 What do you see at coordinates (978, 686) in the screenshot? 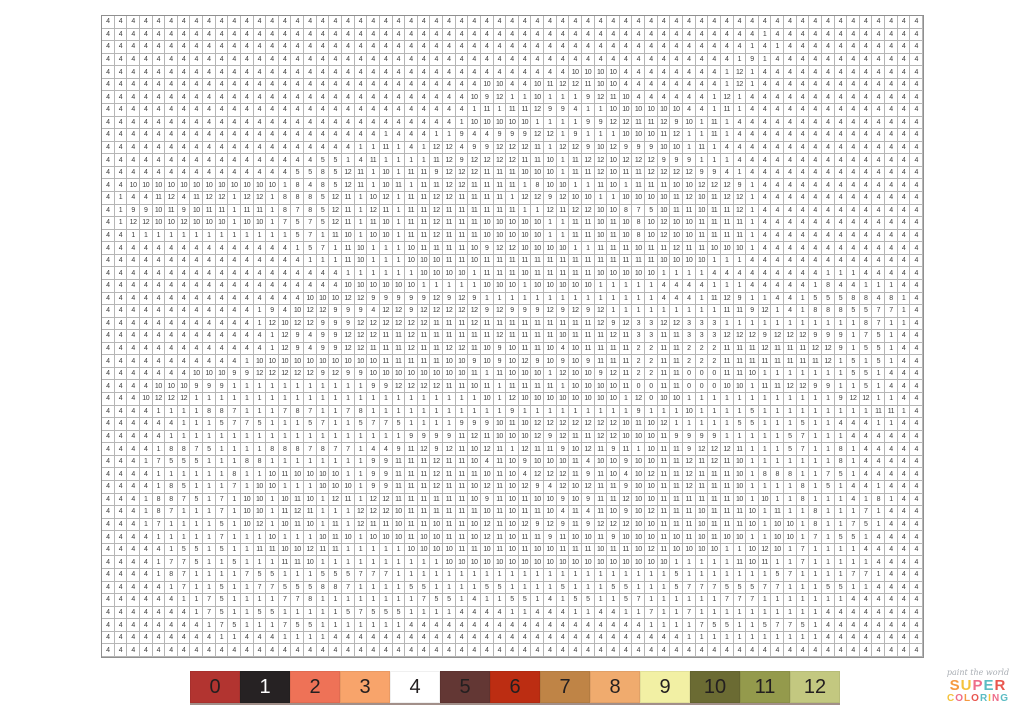
I see `supercoloring-logo: paint the world SUPER COLORING` at bounding box center [978, 686].